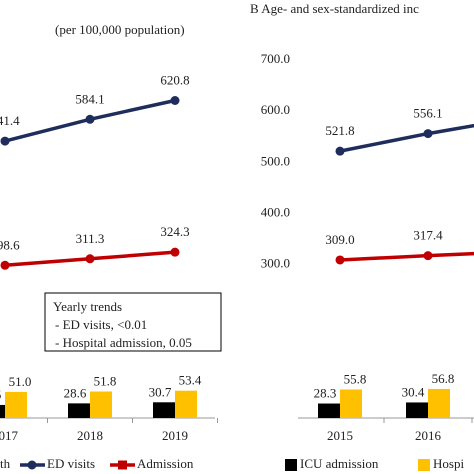 The image size is (474, 474). I want to click on legend-label: ED visits, so click(71, 463).